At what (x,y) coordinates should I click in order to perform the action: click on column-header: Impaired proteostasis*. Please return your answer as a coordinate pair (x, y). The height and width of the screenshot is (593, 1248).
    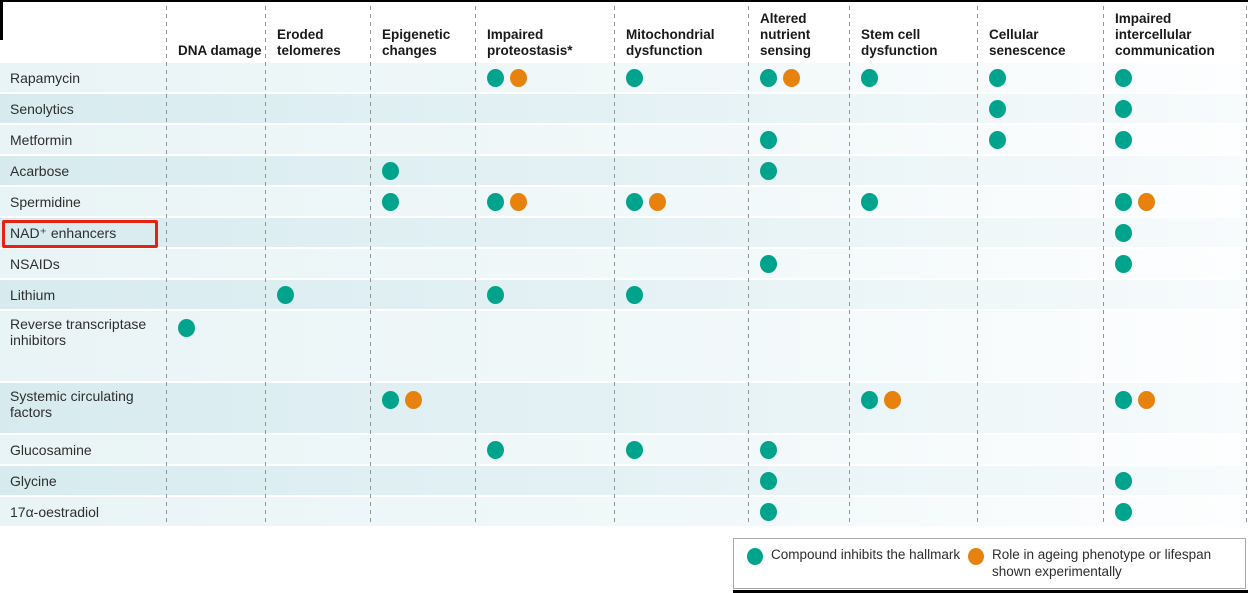
    Looking at the image, I should click on (530, 42).